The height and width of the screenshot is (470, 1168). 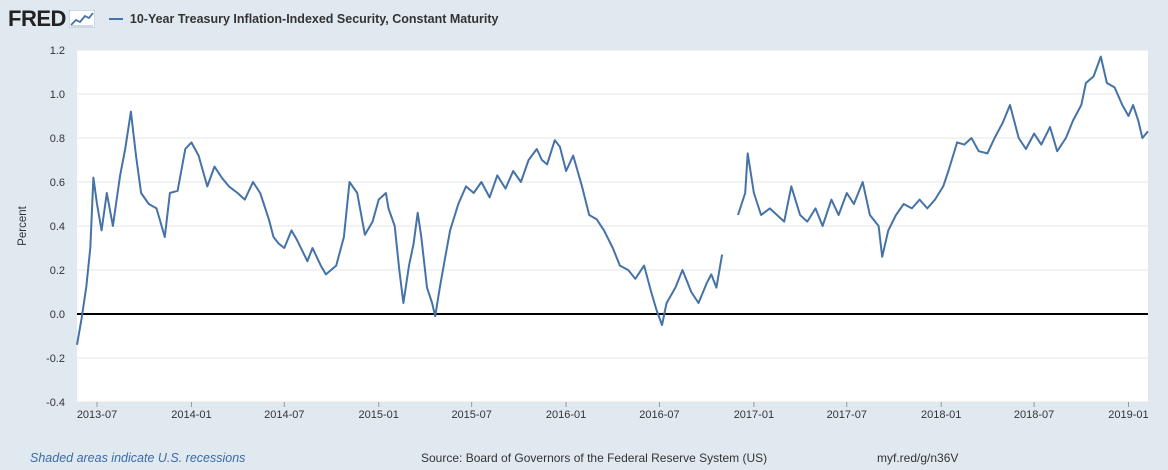 What do you see at coordinates (138, 458) in the screenshot?
I see `recession-note: Shaded areas indicate U.S. recessions` at bounding box center [138, 458].